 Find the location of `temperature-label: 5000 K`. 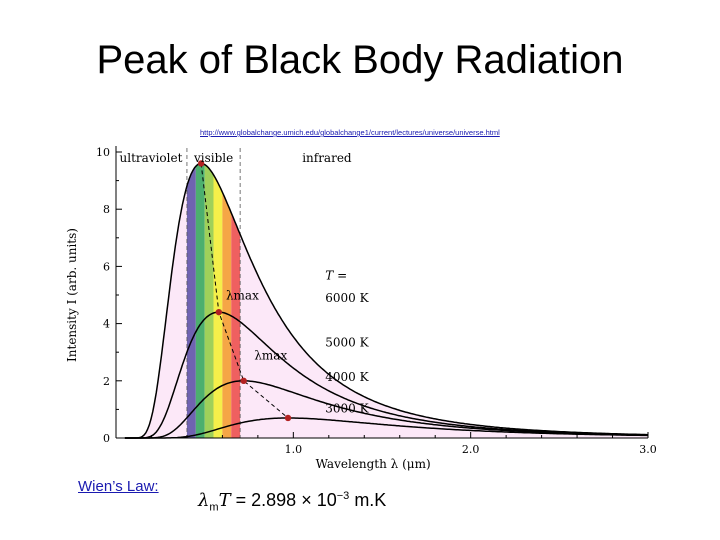

temperature-label: 5000 K is located at coordinates (347, 342).